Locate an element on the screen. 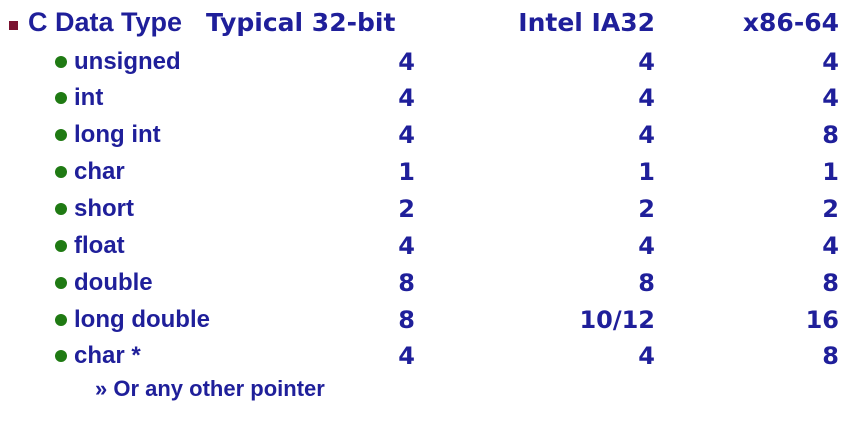 The height and width of the screenshot is (424, 861). table-row: int 4 4 4 is located at coordinates (430, 98).